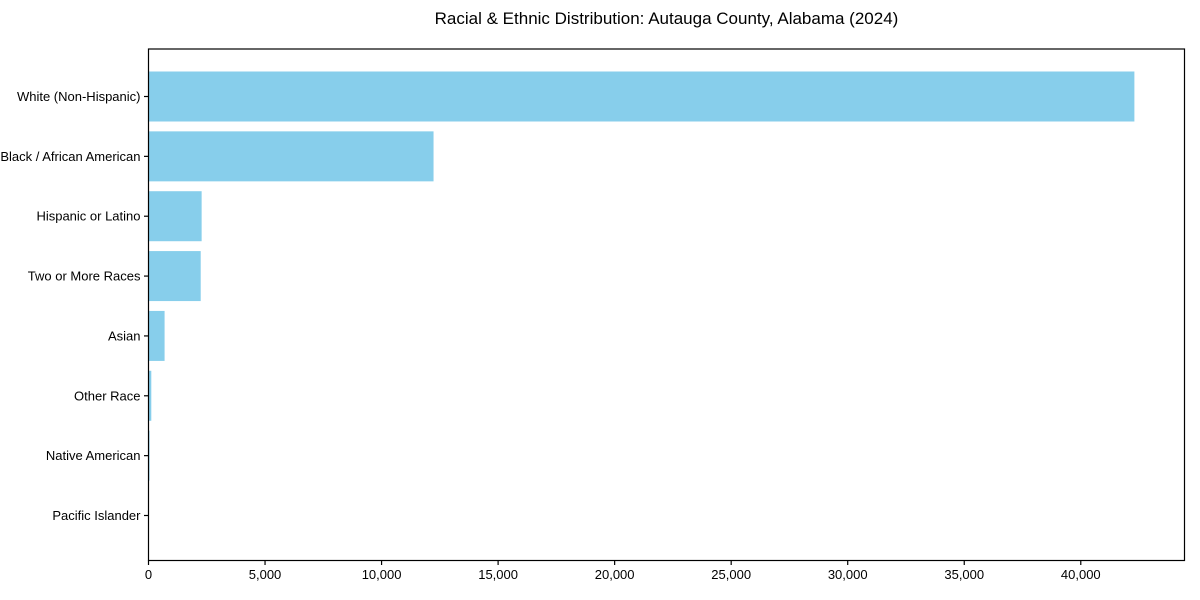  Describe the element at coordinates (96, 515) in the screenshot. I see `y-tick-label-pacific-islander: Pacific Islander` at that location.